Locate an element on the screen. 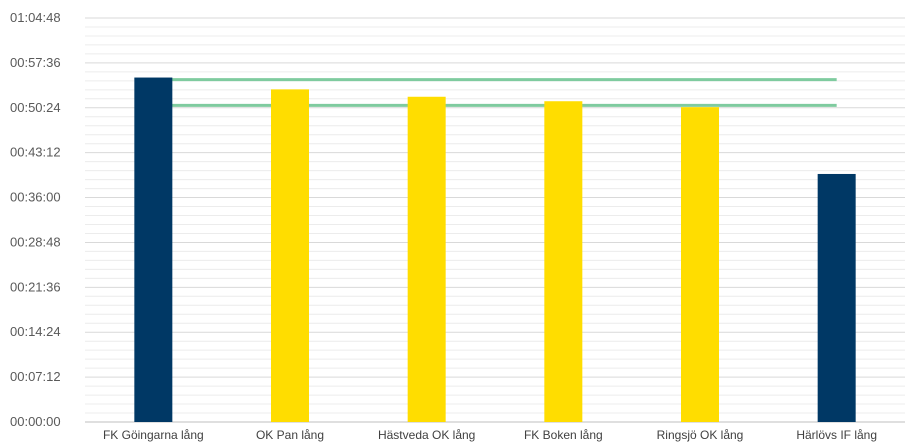  y-tick-label: 01:04:48 is located at coordinates (35, 17).